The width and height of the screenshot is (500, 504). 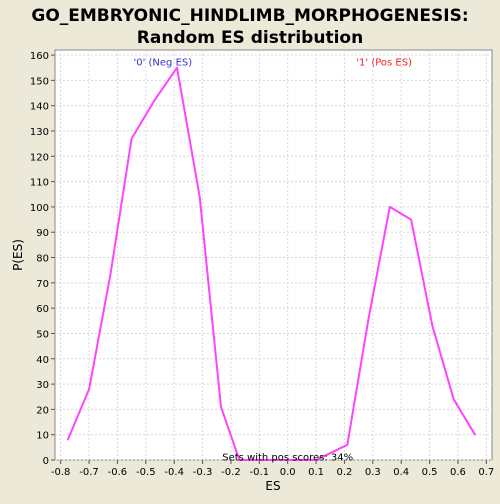 What do you see at coordinates (373, 472) in the screenshot?
I see `x-tick-label: 0.3` at bounding box center [373, 472].